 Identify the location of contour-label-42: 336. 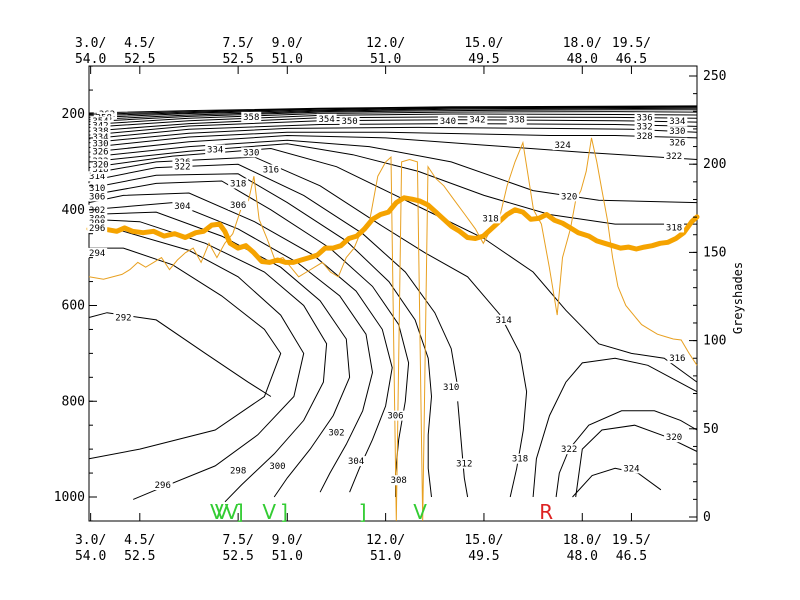
(644, 118).